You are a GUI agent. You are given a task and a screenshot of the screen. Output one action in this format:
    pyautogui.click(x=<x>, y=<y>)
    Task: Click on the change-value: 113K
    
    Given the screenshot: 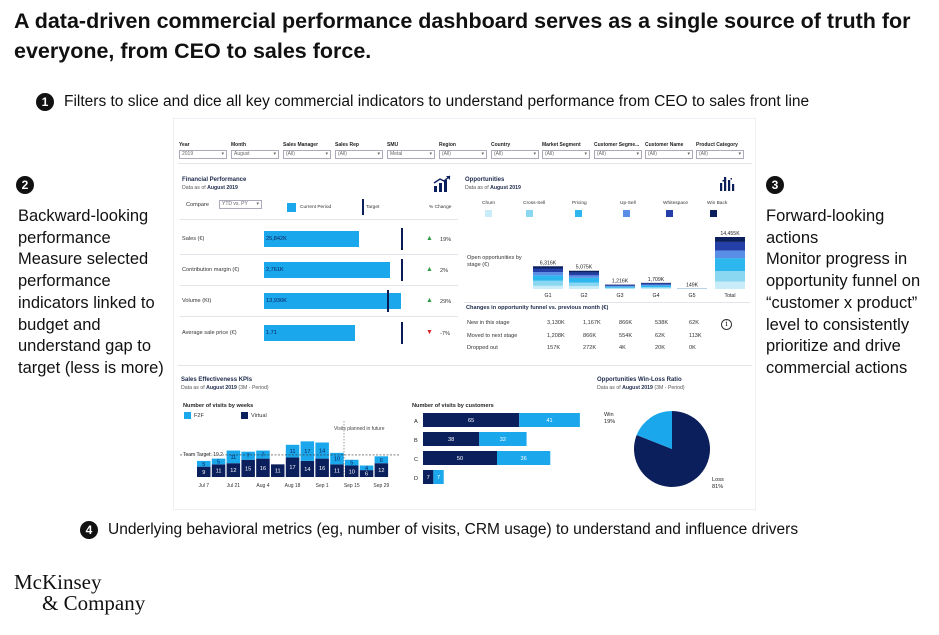 What is the action you would take?
    pyautogui.click(x=695, y=335)
    